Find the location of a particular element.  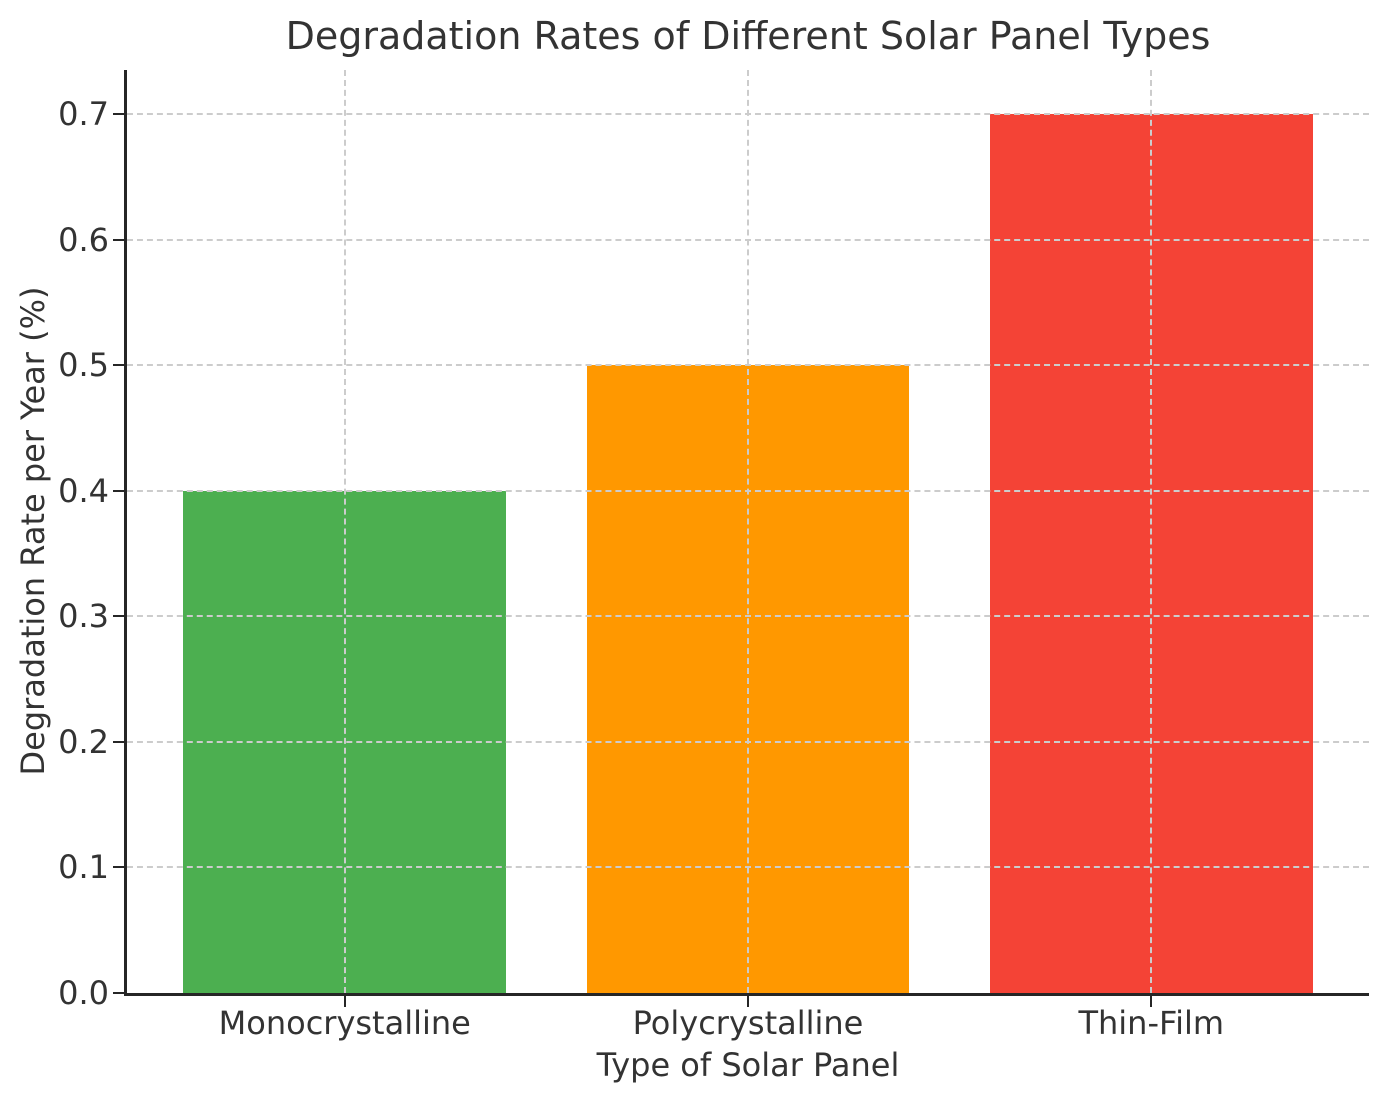

y-tick-label: 0.4 is located at coordinates (83, 490).